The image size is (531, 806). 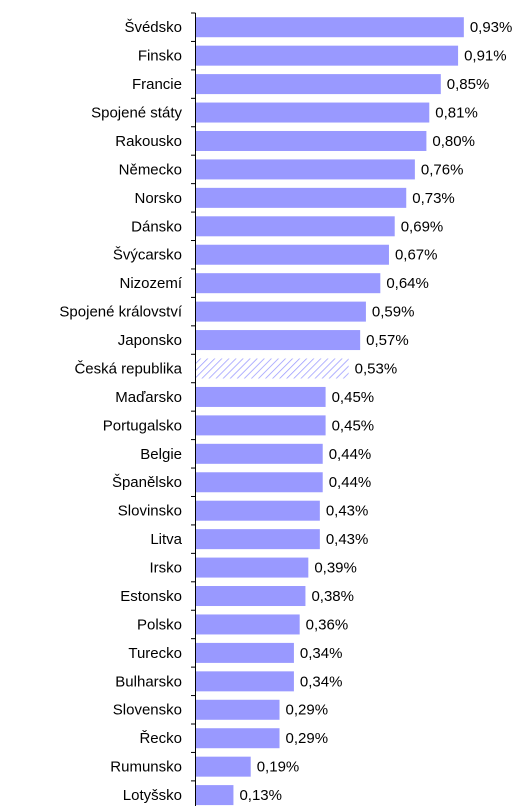 What do you see at coordinates (120, 312) in the screenshot?
I see `category-label: Spojené království` at bounding box center [120, 312].